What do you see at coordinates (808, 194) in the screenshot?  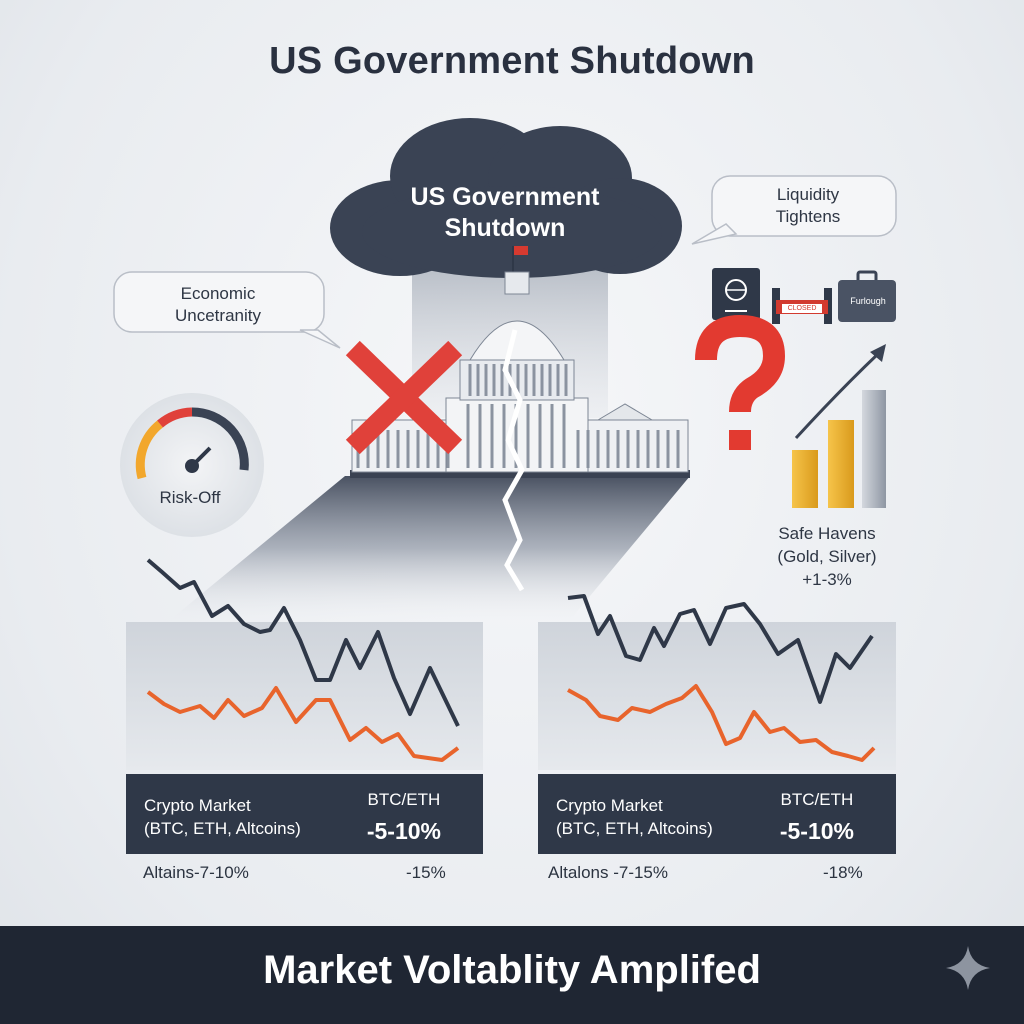 I see `liquidity-line-1: Liquidity` at bounding box center [808, 194].